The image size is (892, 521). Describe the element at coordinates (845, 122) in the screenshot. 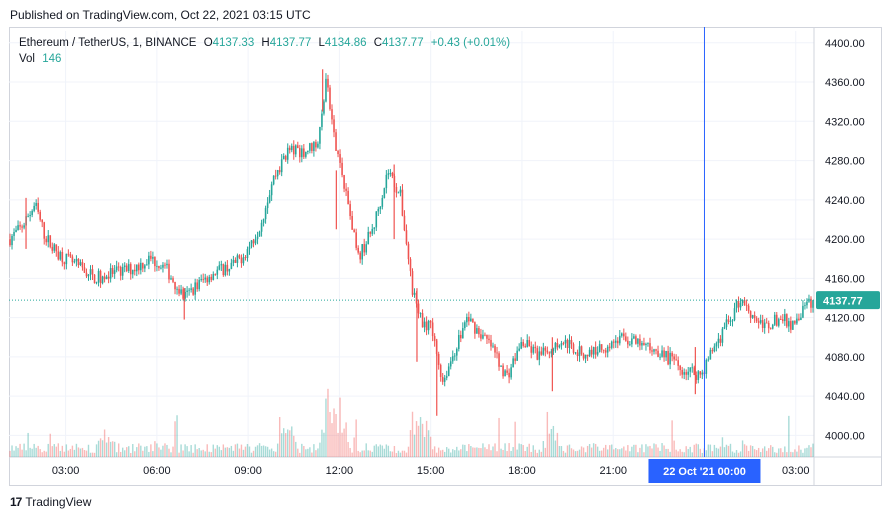

I see `price-tick-label: 4320.00` at that location.